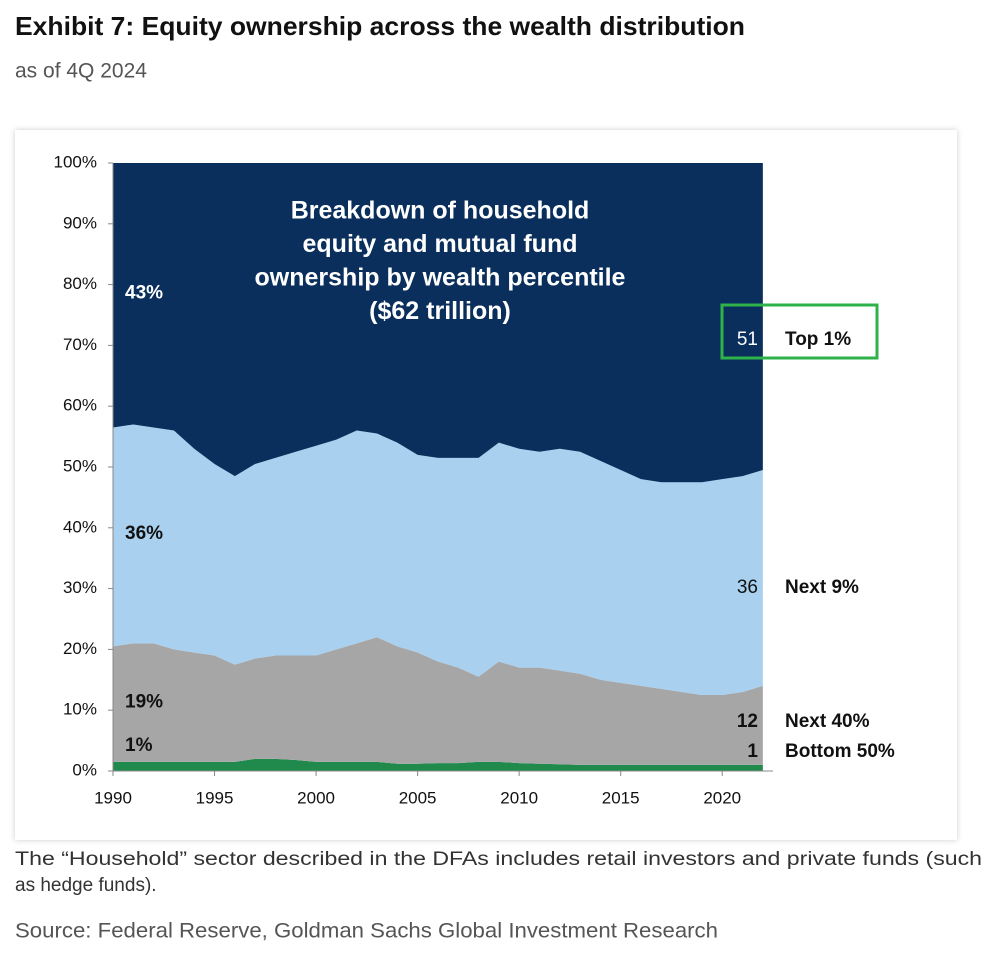 The image size is (999, 959). I want to click on x-tick-label: 1995, so click(215, 797).